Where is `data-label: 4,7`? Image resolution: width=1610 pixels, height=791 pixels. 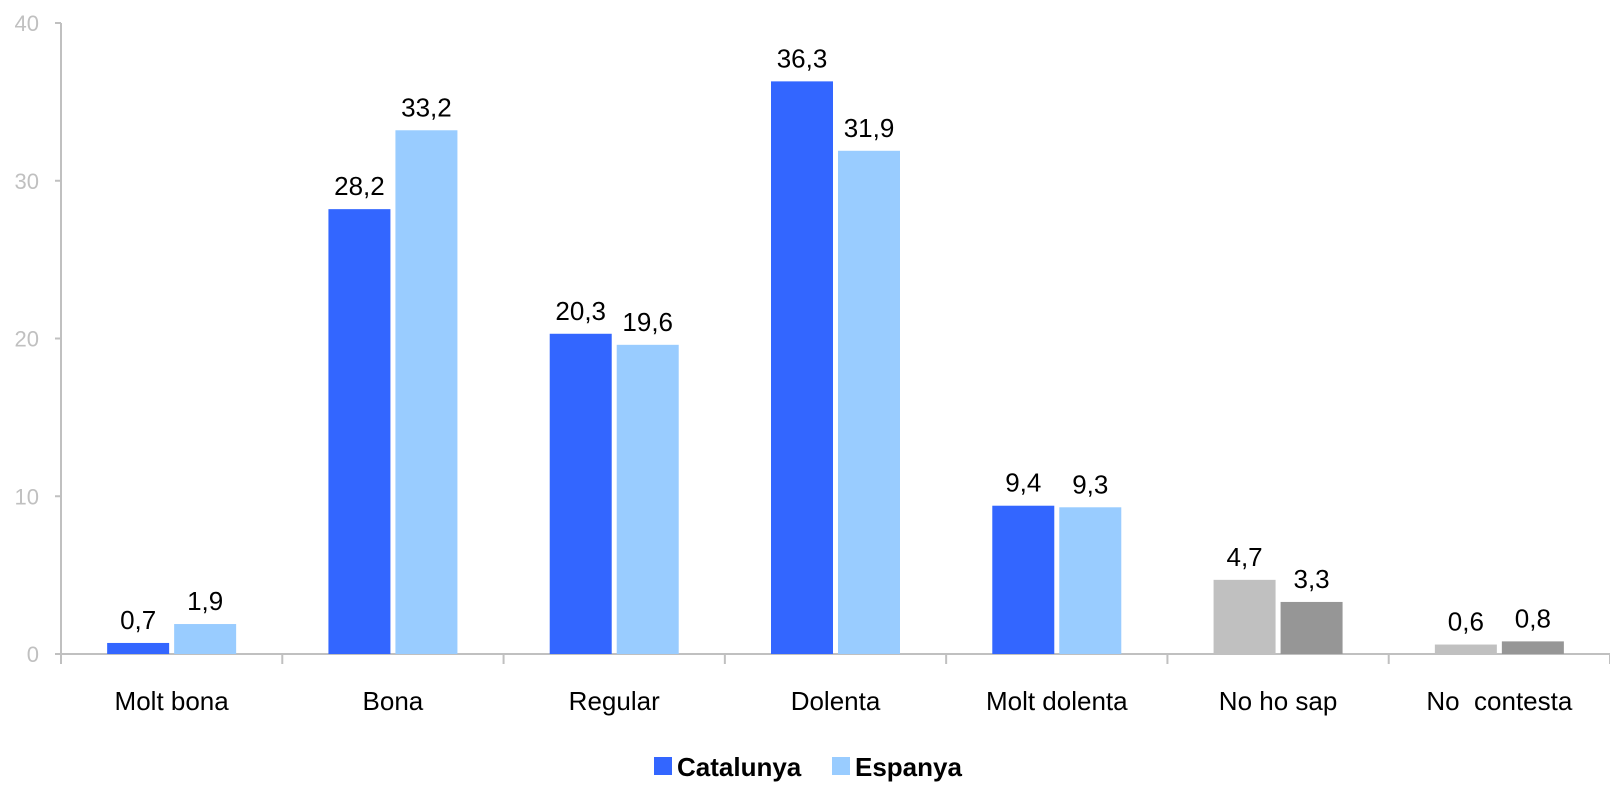 data-label: 4,7 is located at coordinates (1244, 557).